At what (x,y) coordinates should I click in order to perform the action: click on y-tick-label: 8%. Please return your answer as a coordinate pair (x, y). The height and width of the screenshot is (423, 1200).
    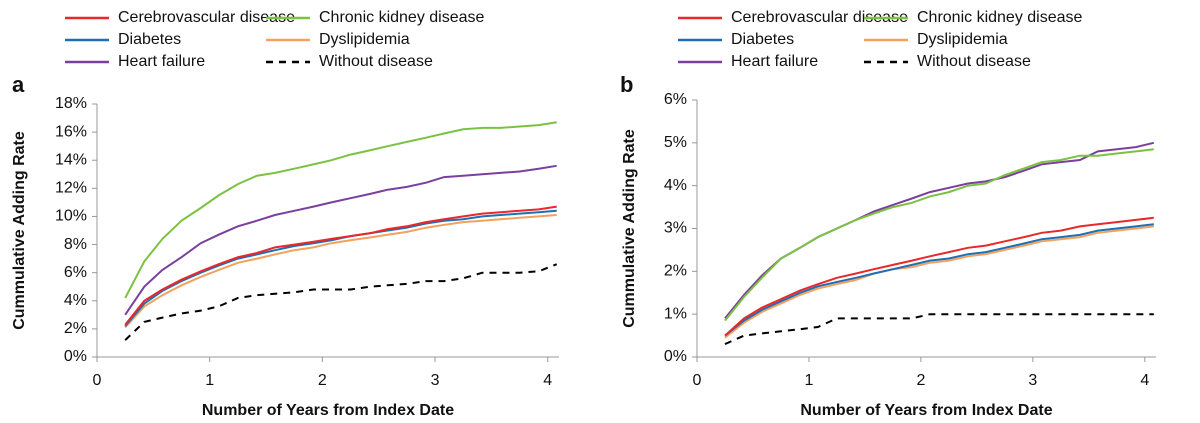
    Looking at the image, I should click on (75, 244).